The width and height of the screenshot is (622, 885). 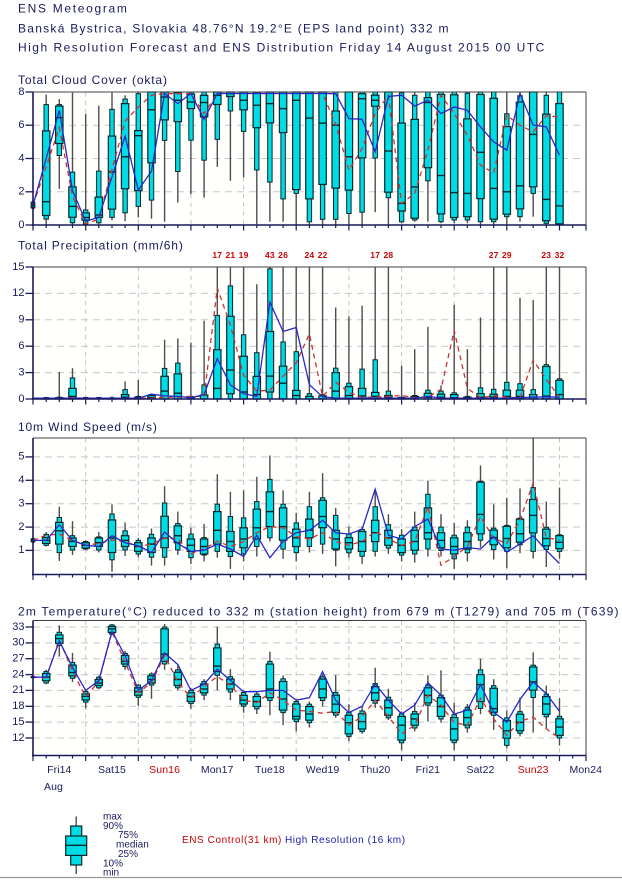 What do you see at coordinates (18, 706) in the screenshot?
I see `svg-text: 18` at bounding box center [18, 706].